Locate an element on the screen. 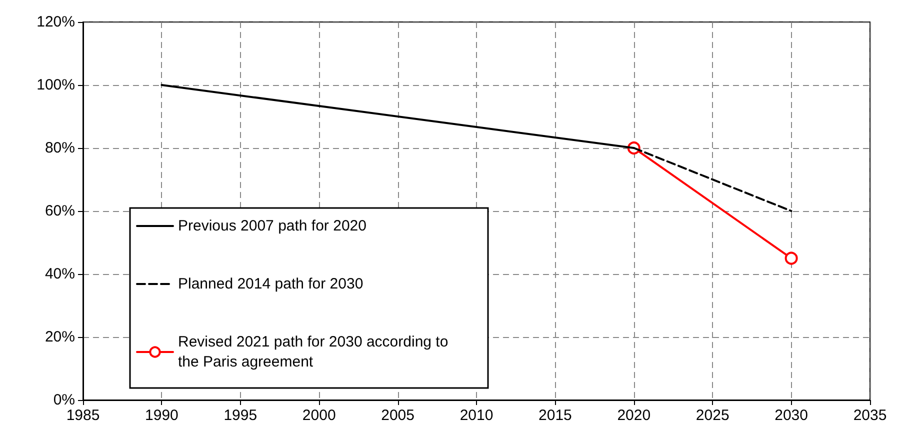 The image size is (905, 441). y-tick-label: 0% is located at coordinates (64, 400).